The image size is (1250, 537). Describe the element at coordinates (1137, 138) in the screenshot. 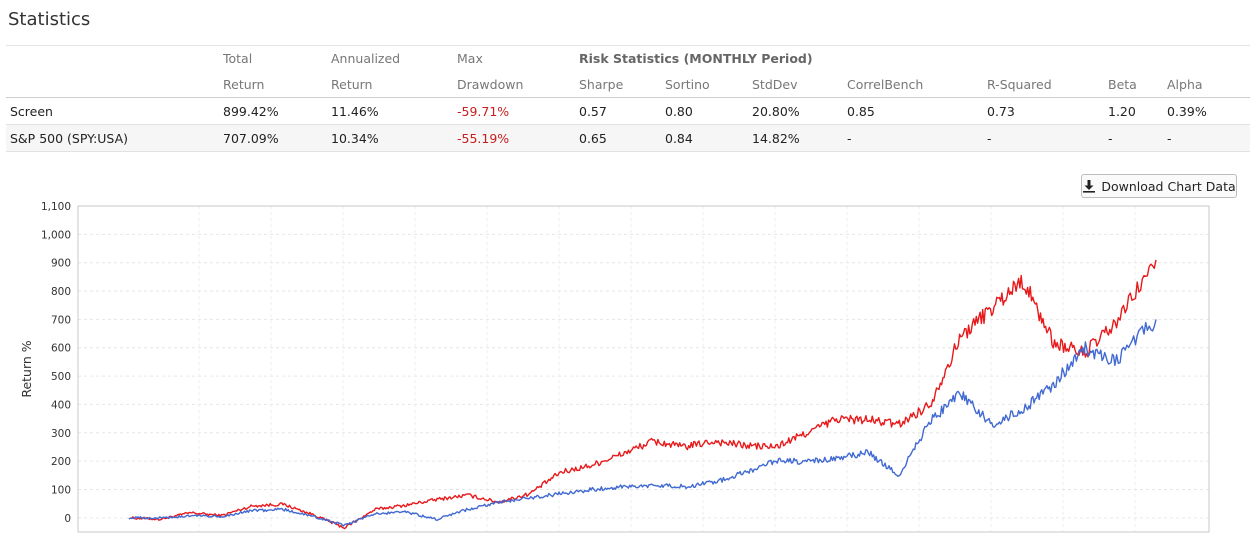

I see `beta-cell: -` at that location.